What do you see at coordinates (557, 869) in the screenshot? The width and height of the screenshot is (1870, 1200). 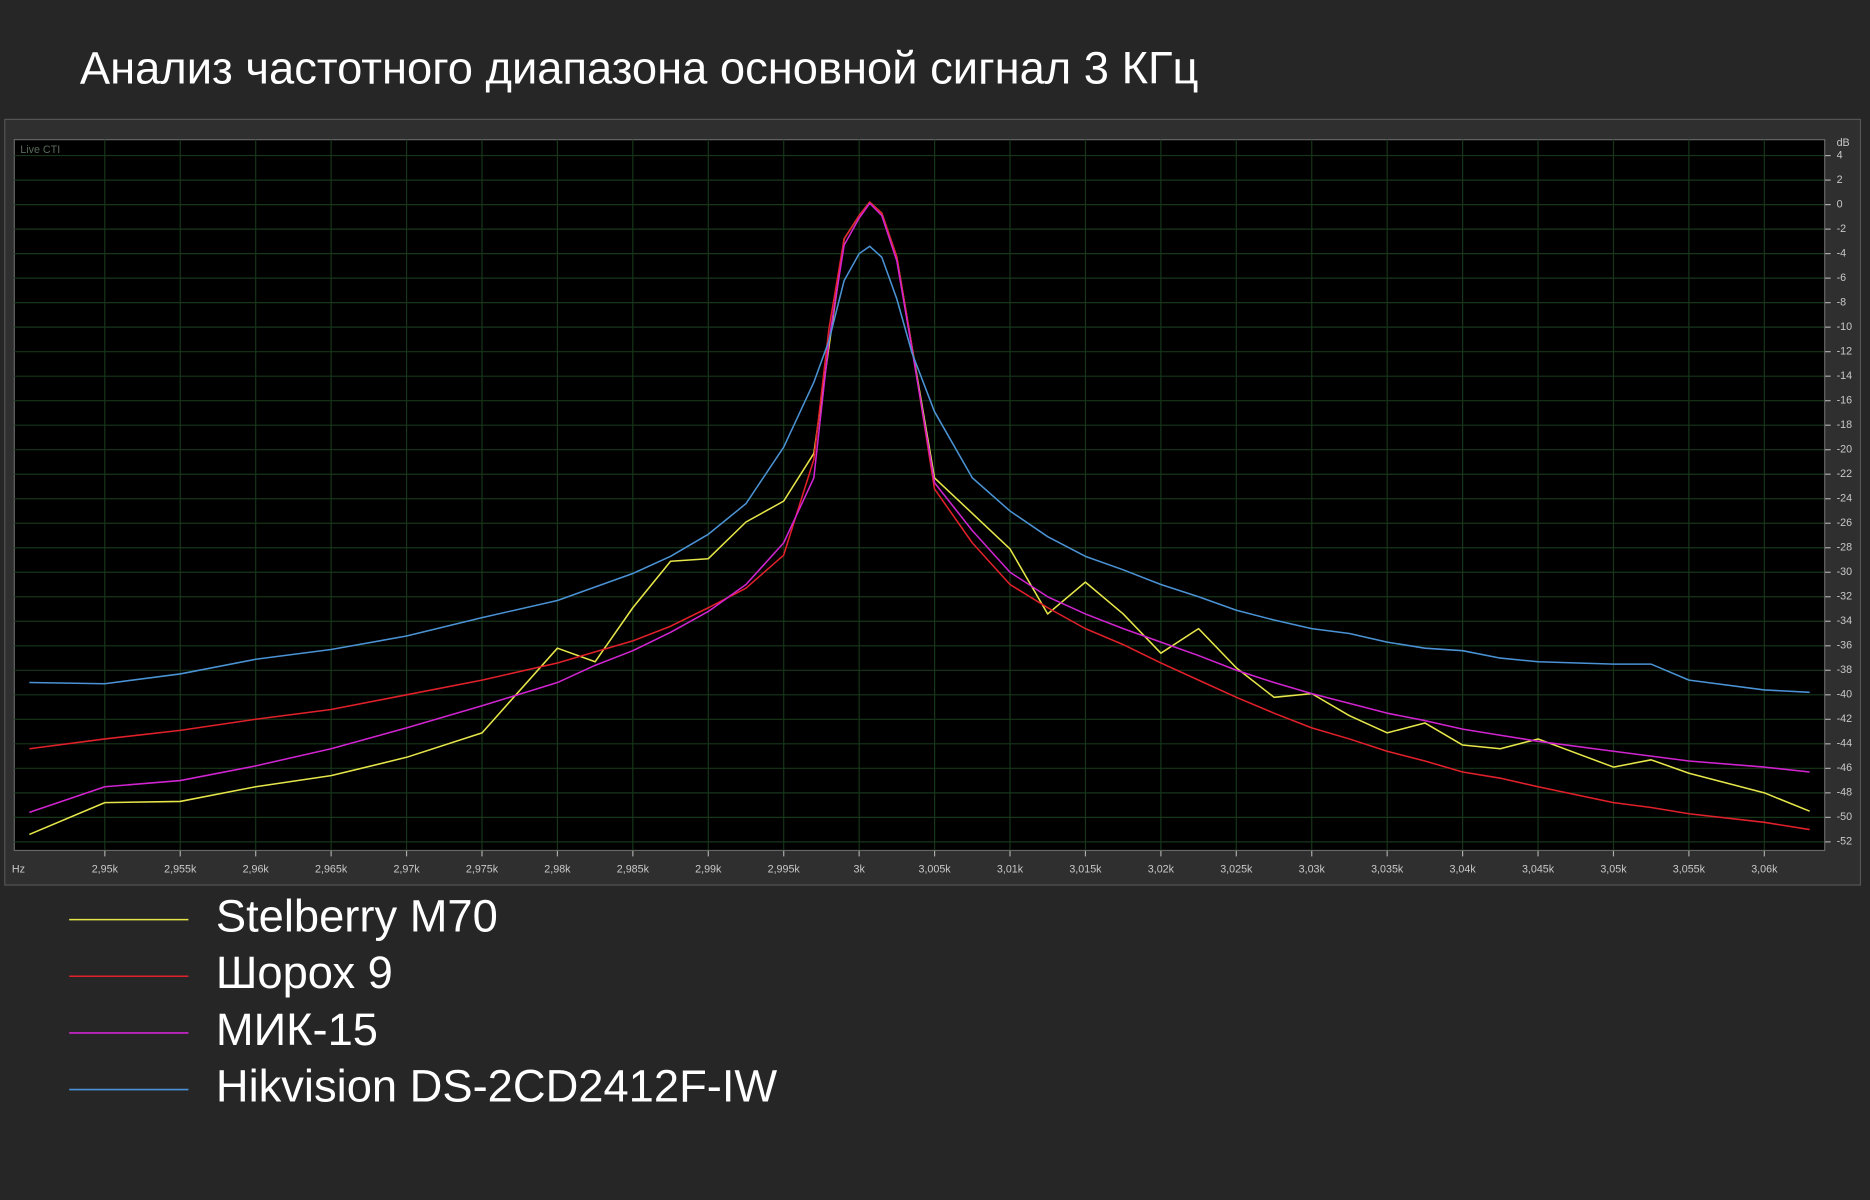 I see `x-tick-label: 2,98k` at bounding box center [557, 869].